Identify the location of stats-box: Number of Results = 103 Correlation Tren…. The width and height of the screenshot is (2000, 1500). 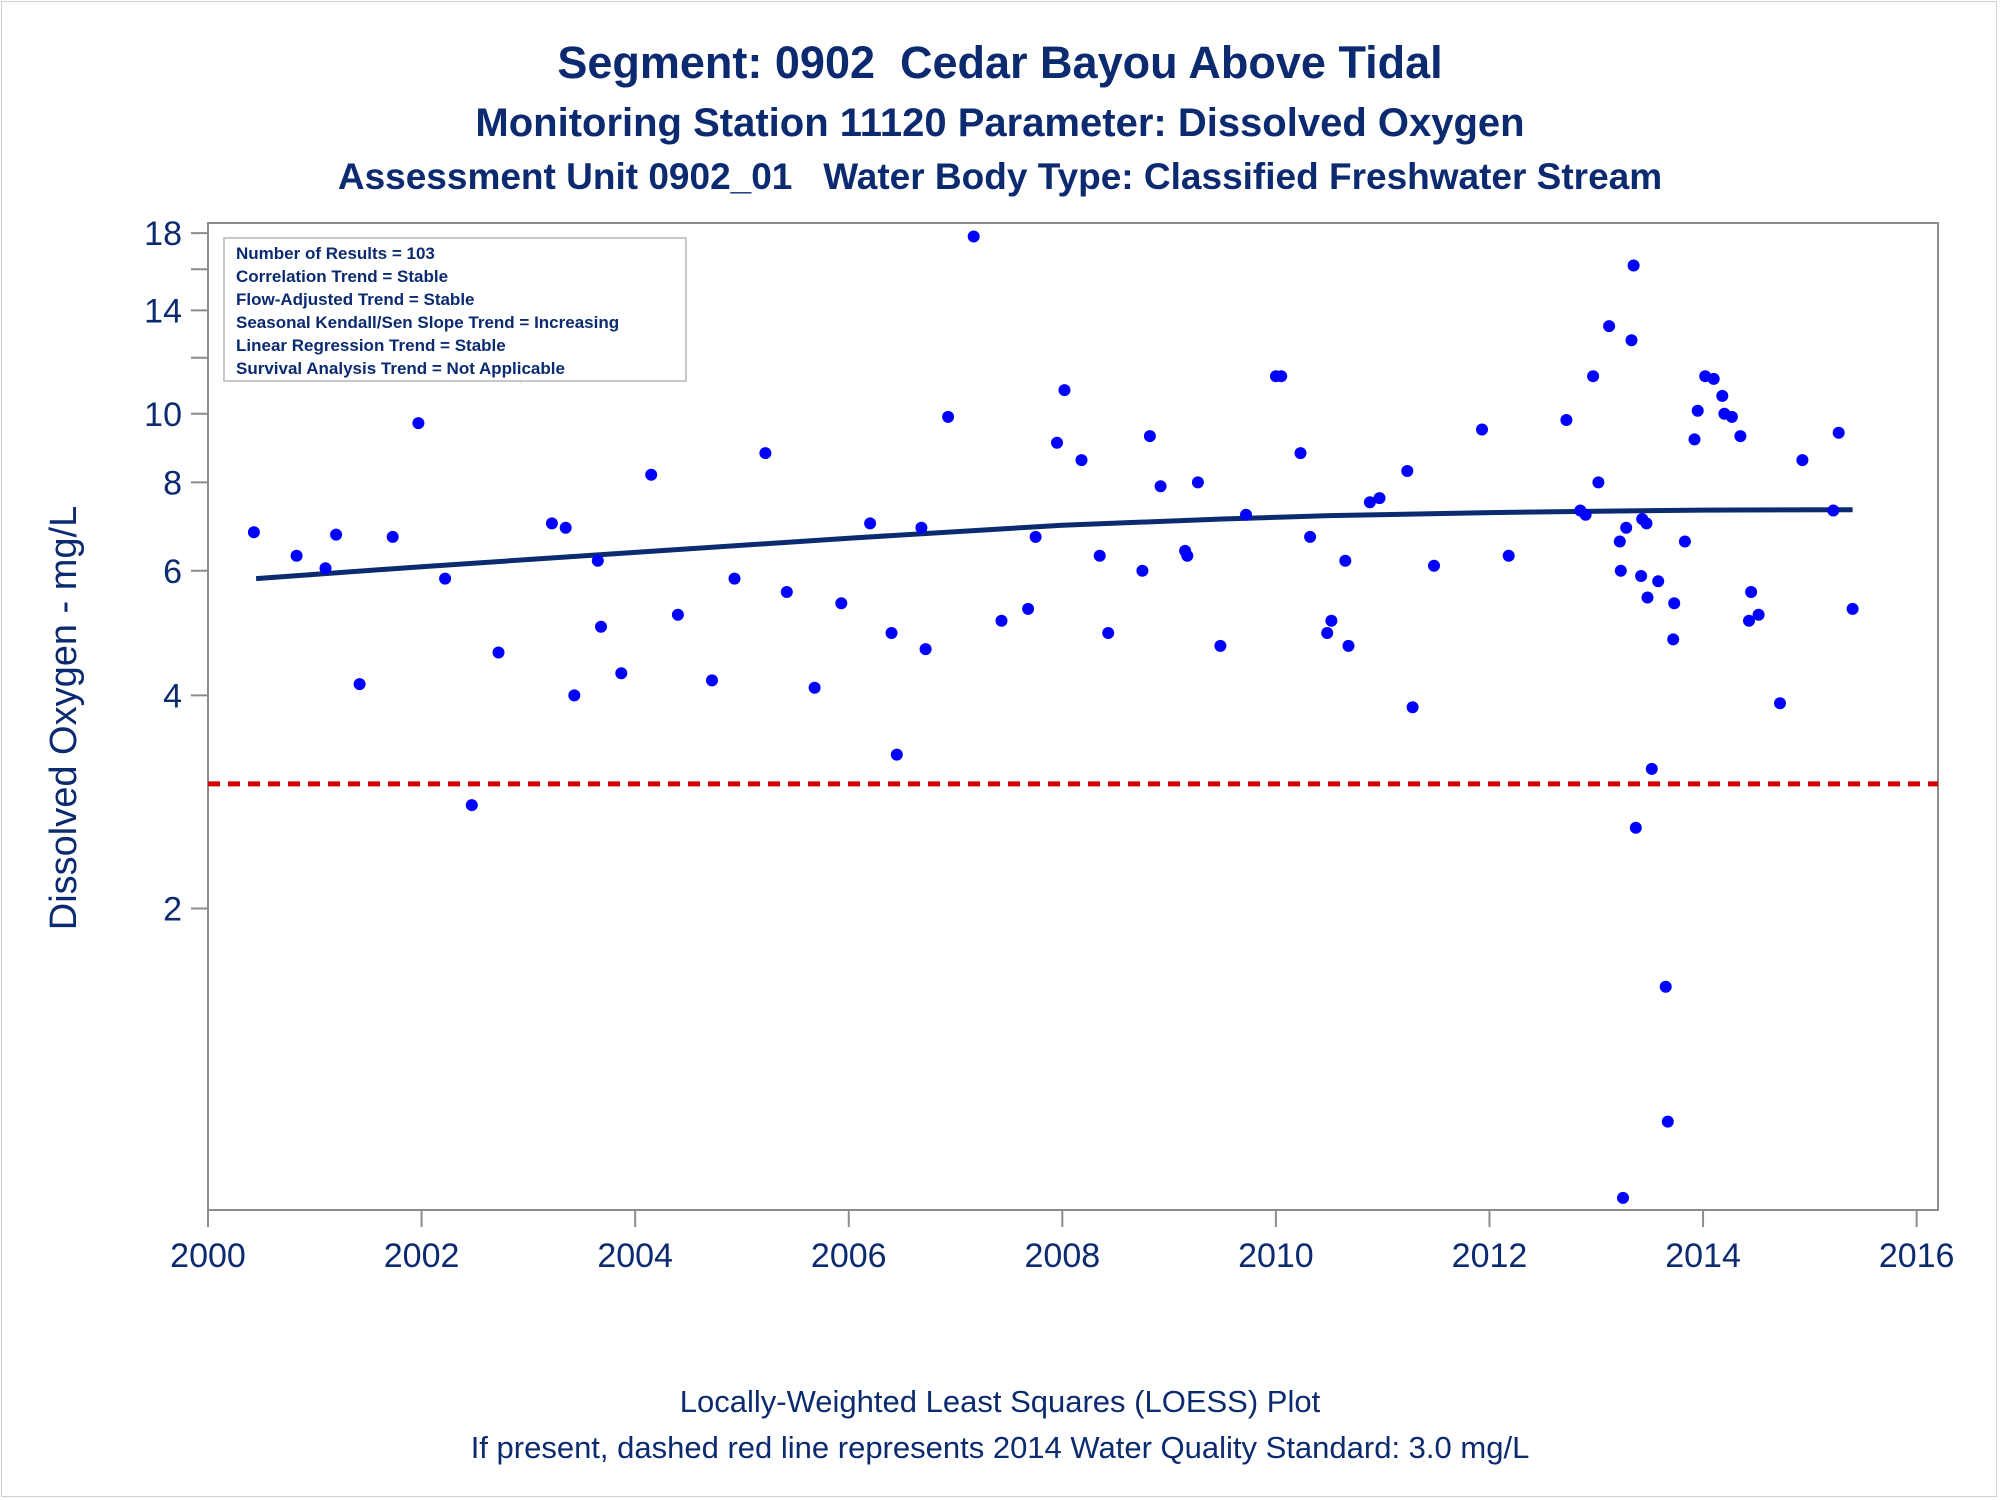
(455, 309).